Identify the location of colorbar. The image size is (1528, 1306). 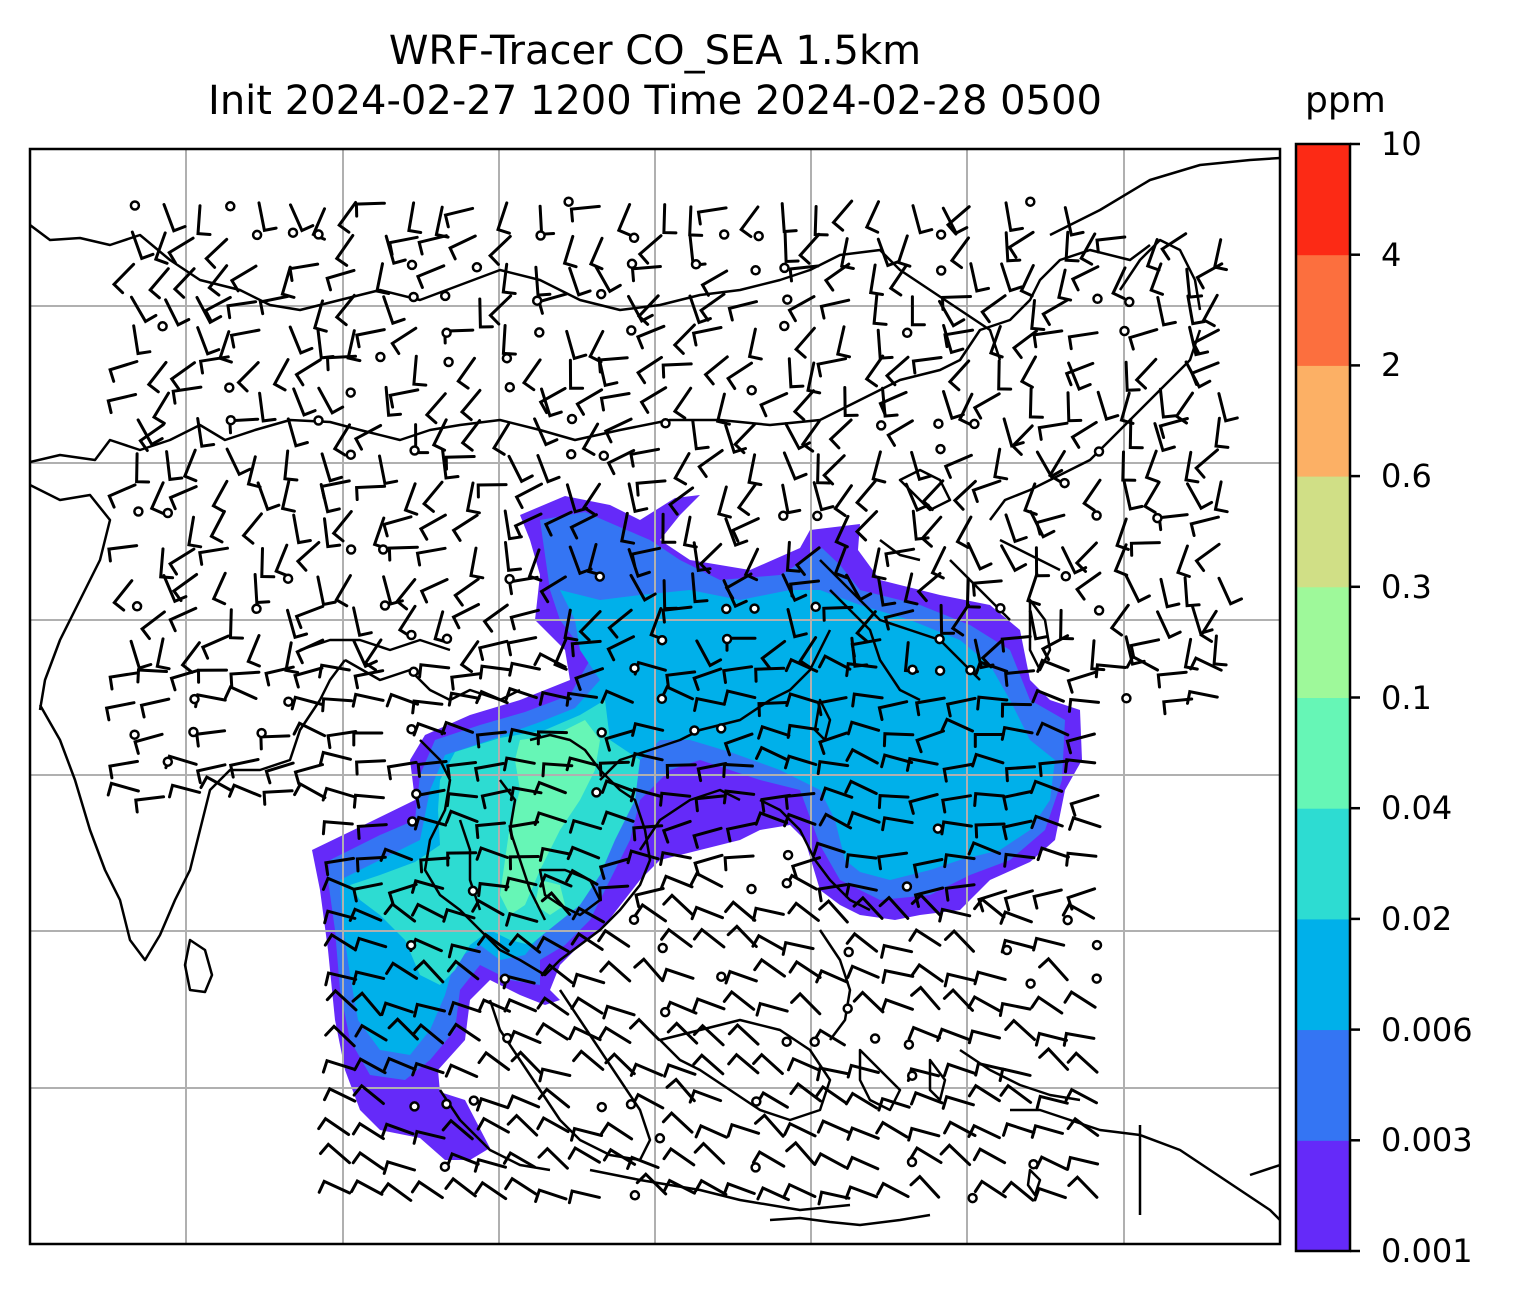
(1327, 697).